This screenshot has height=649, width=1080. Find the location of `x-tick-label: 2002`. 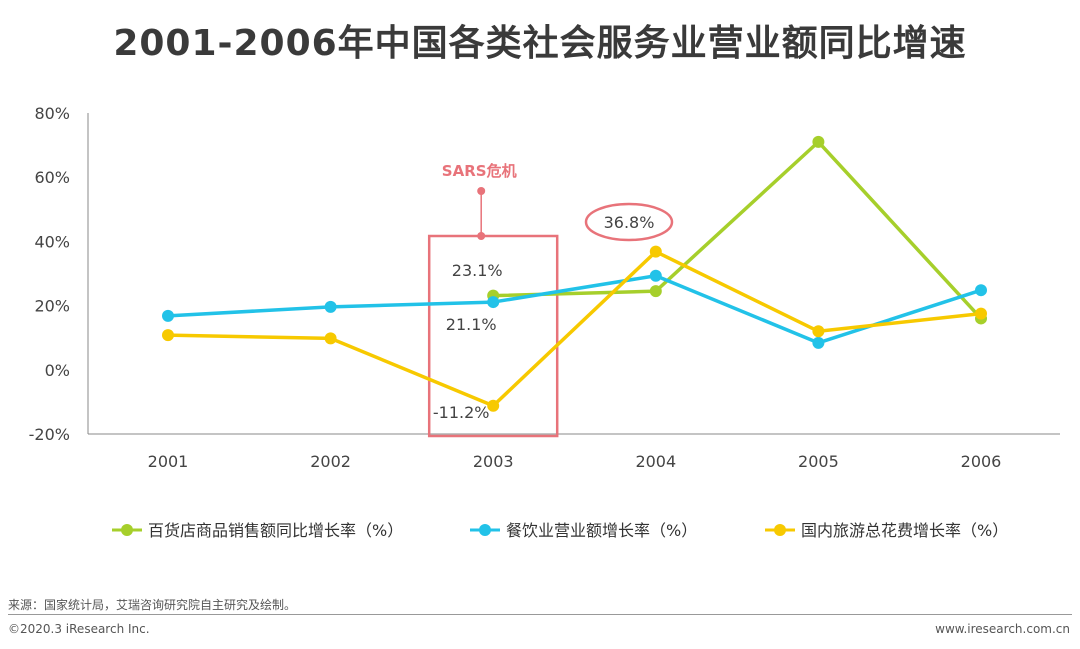

x-tick-label: 2002 is located at coordinates (330, 461).